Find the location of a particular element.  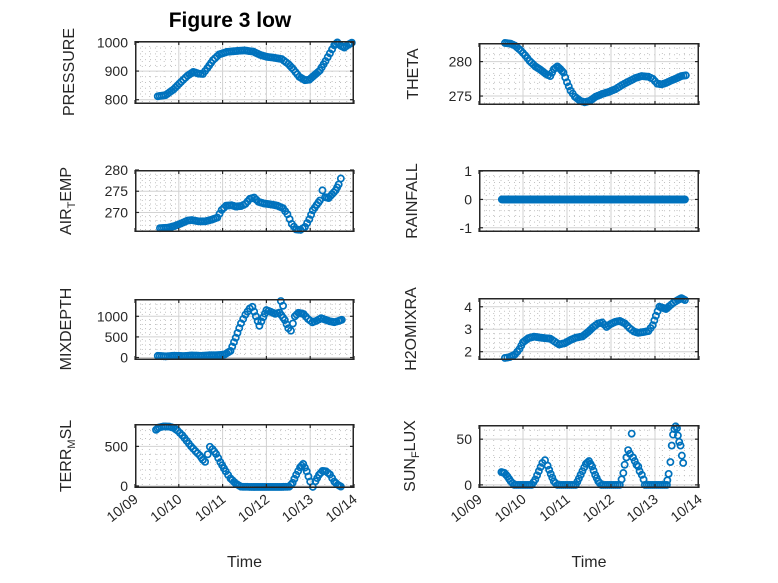

plot-canvas: 800 900 1000 is located at coordinates (226, 71).